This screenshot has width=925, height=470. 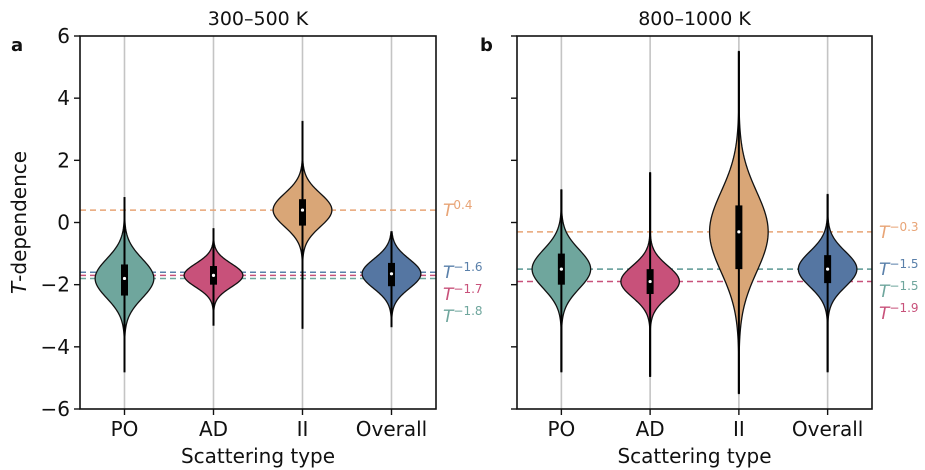 I want to click on y-axis-label: T-dependence, so click(x=19, y=222).